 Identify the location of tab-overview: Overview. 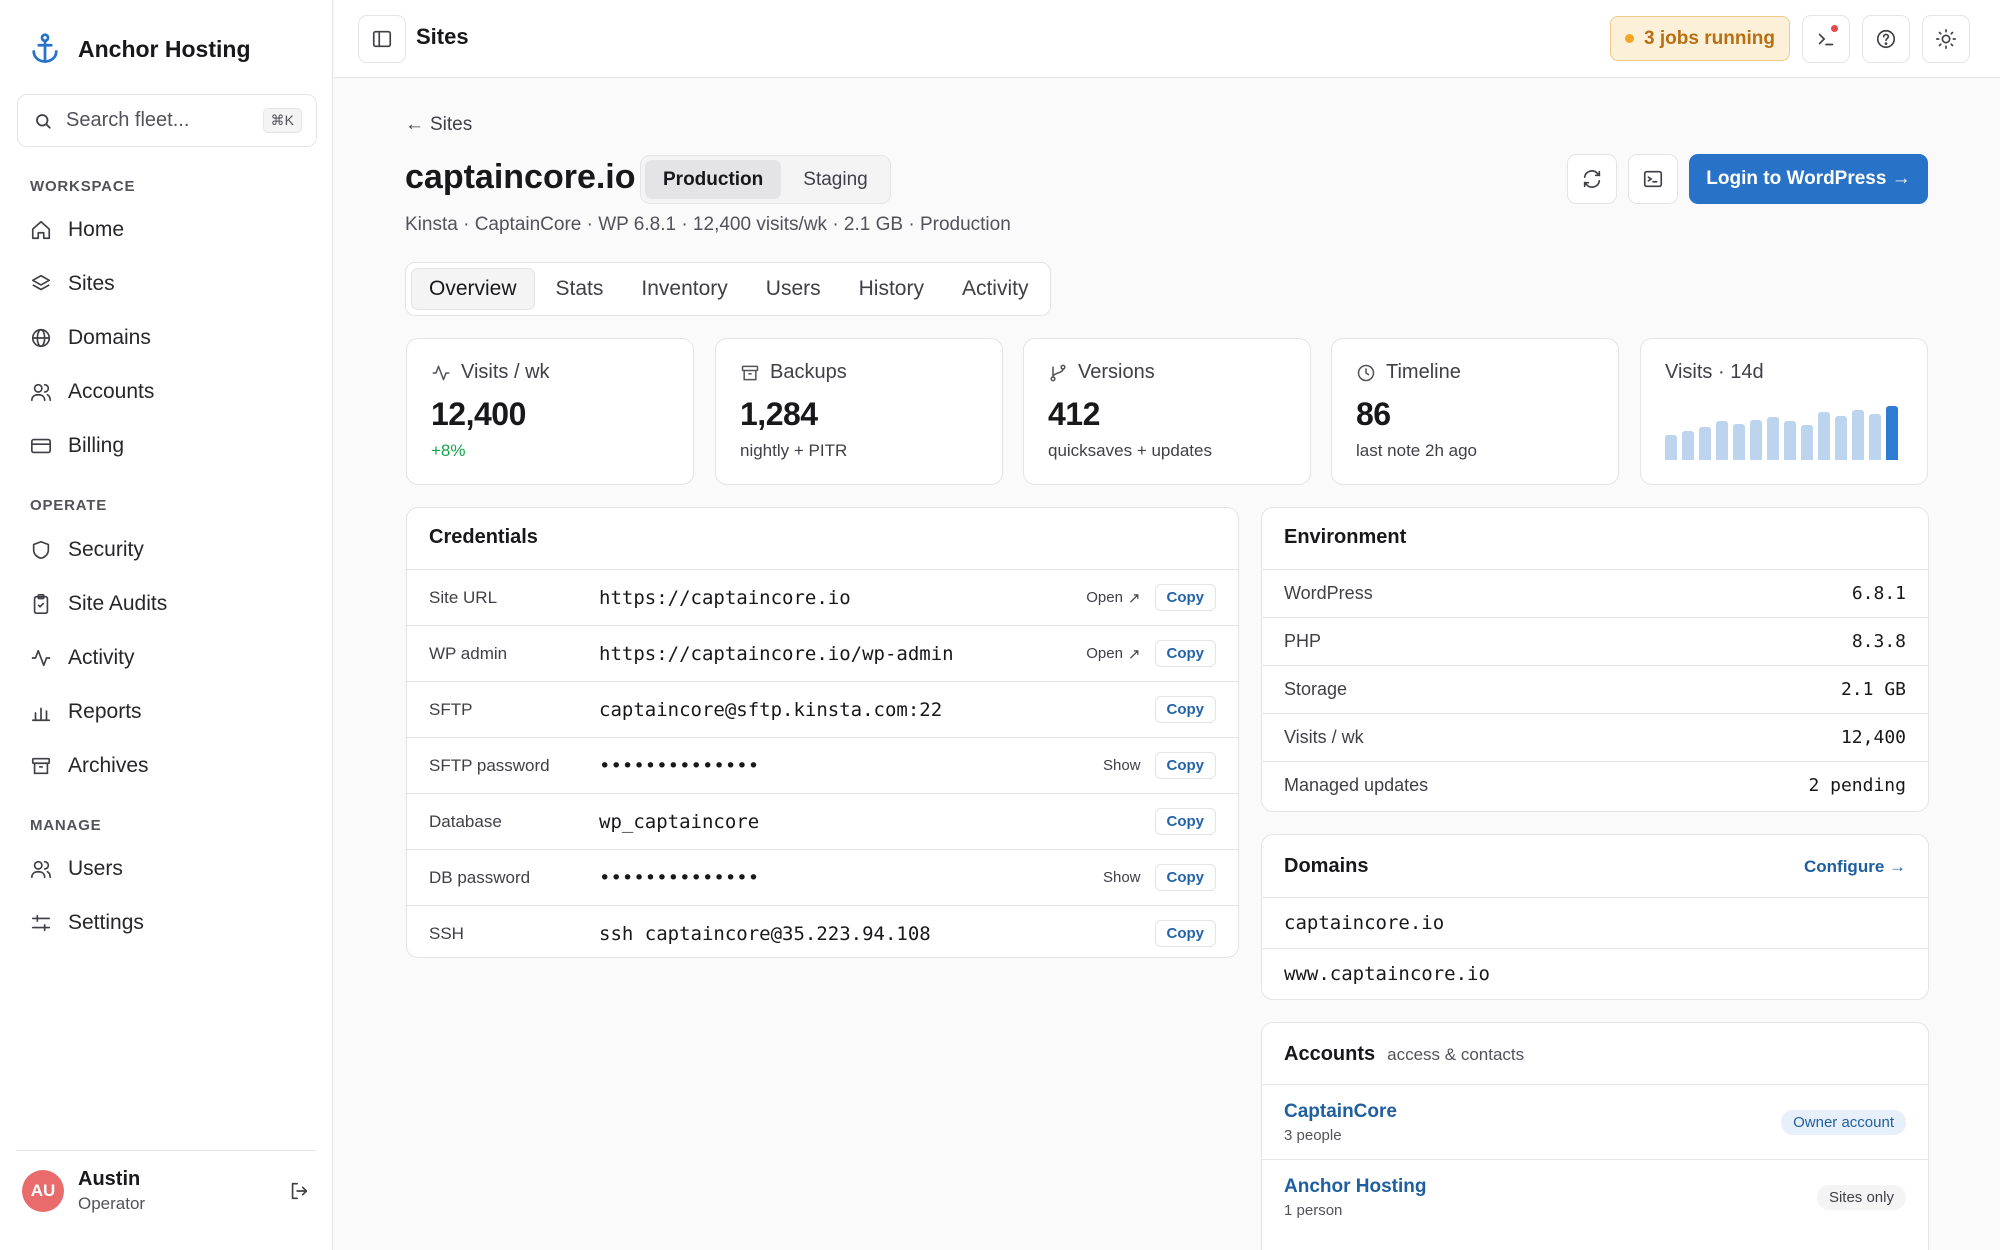
(473, 289).